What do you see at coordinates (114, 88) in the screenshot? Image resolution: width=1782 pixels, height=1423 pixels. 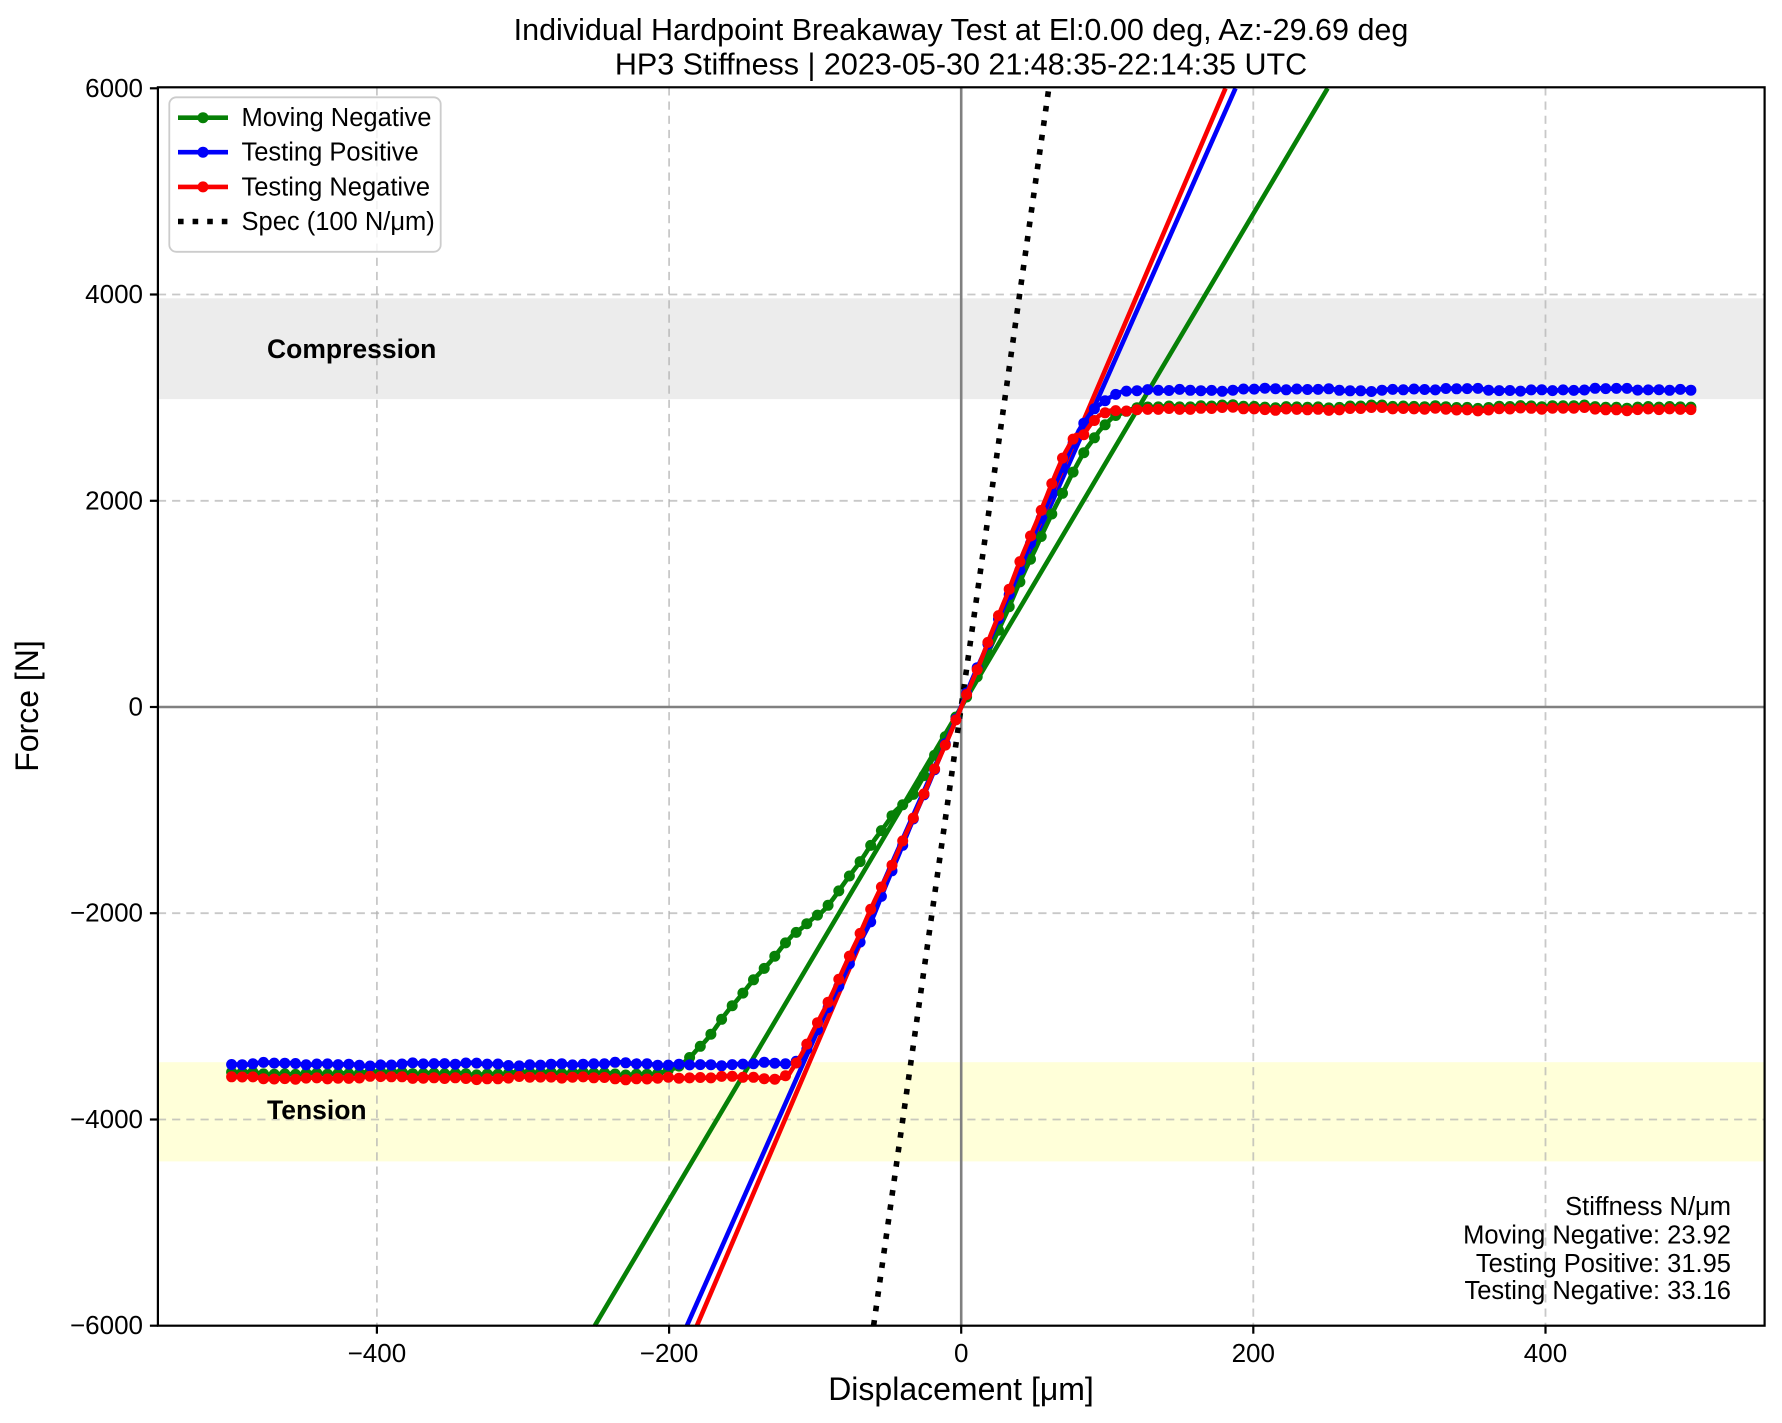 I see `svg-text: 6000` at bounding box center [114, 88].